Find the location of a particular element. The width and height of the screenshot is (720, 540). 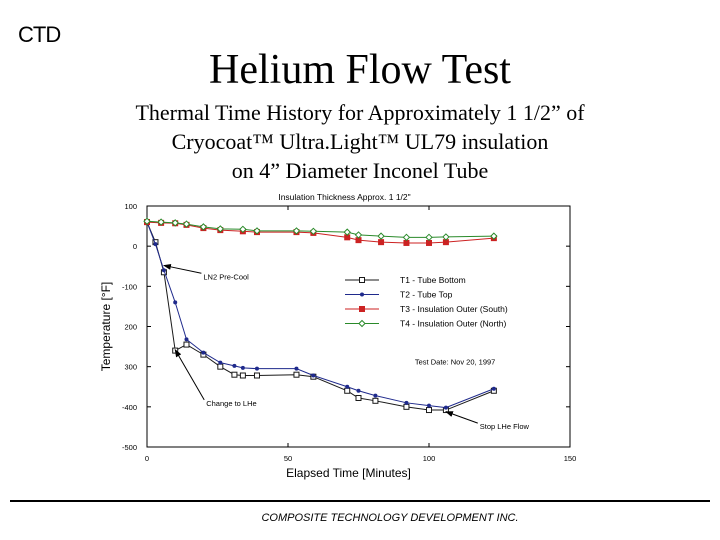

legend-marker-t3 is located at coordinates (362, 309).